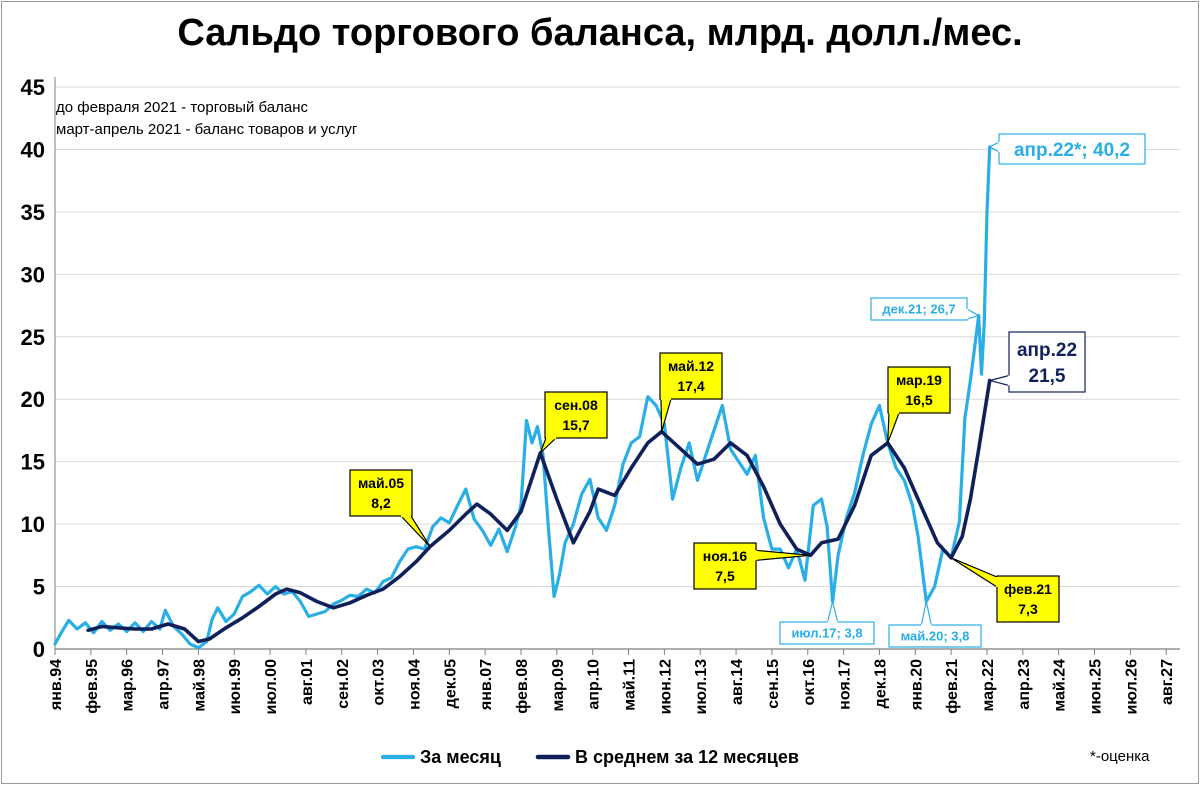 The image size is (1200, 785). I want to click on y-tick-label: 30, so click(33, 274).